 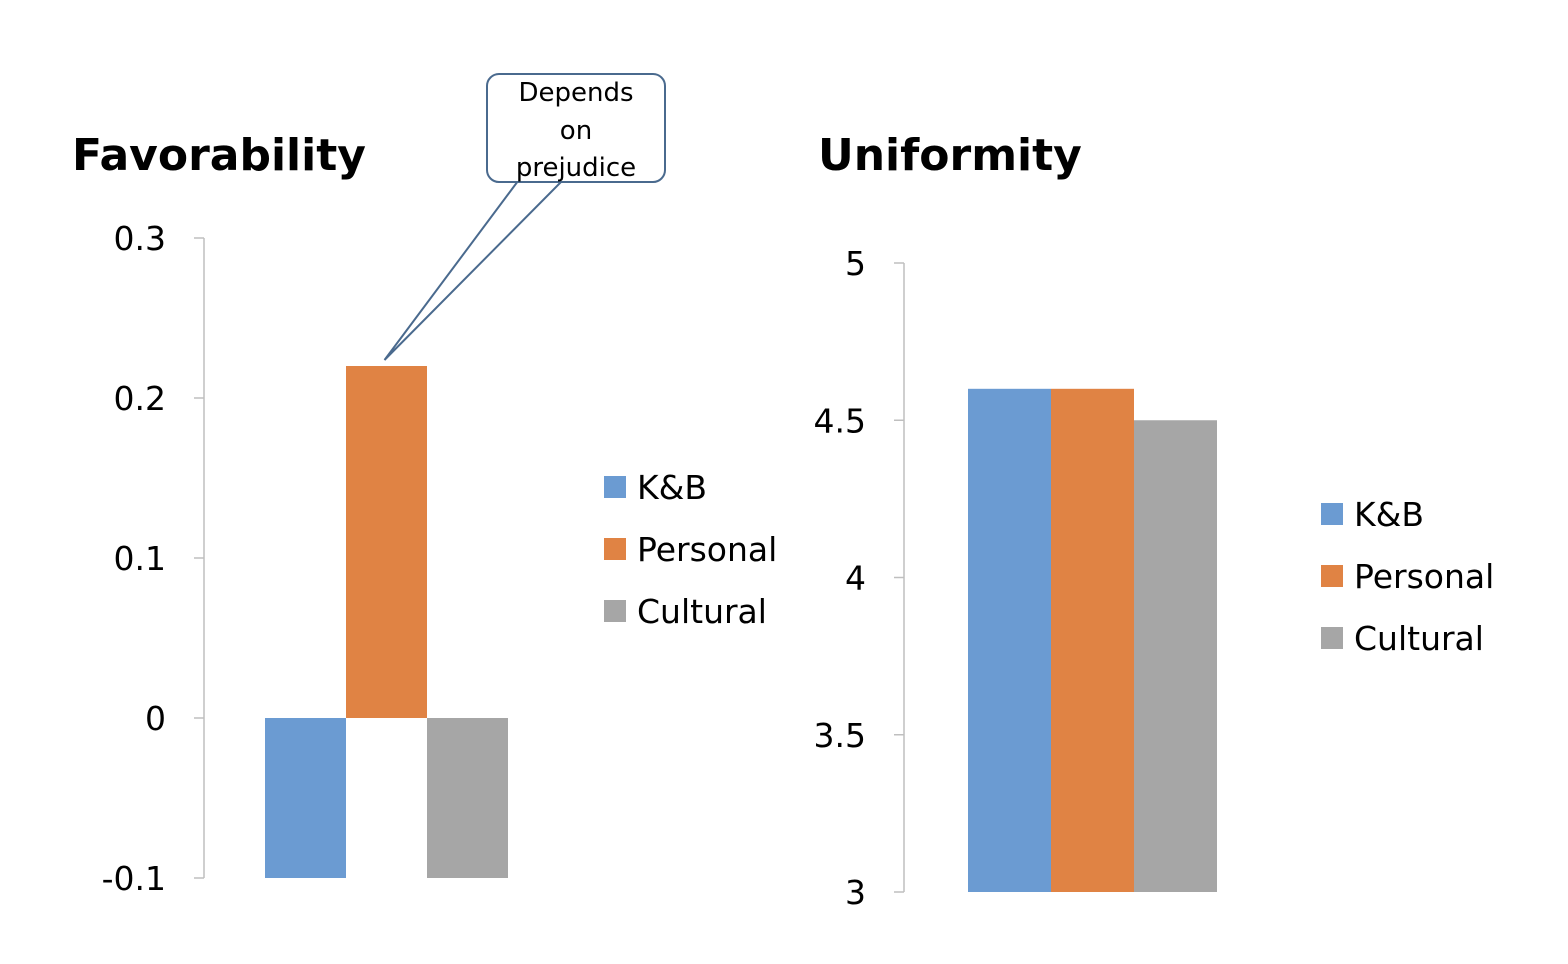 What do you see at coordinates (950, 155) in the screenshot?
I see `uniformity-title: Uniformity` at bounding box center [950, 155].